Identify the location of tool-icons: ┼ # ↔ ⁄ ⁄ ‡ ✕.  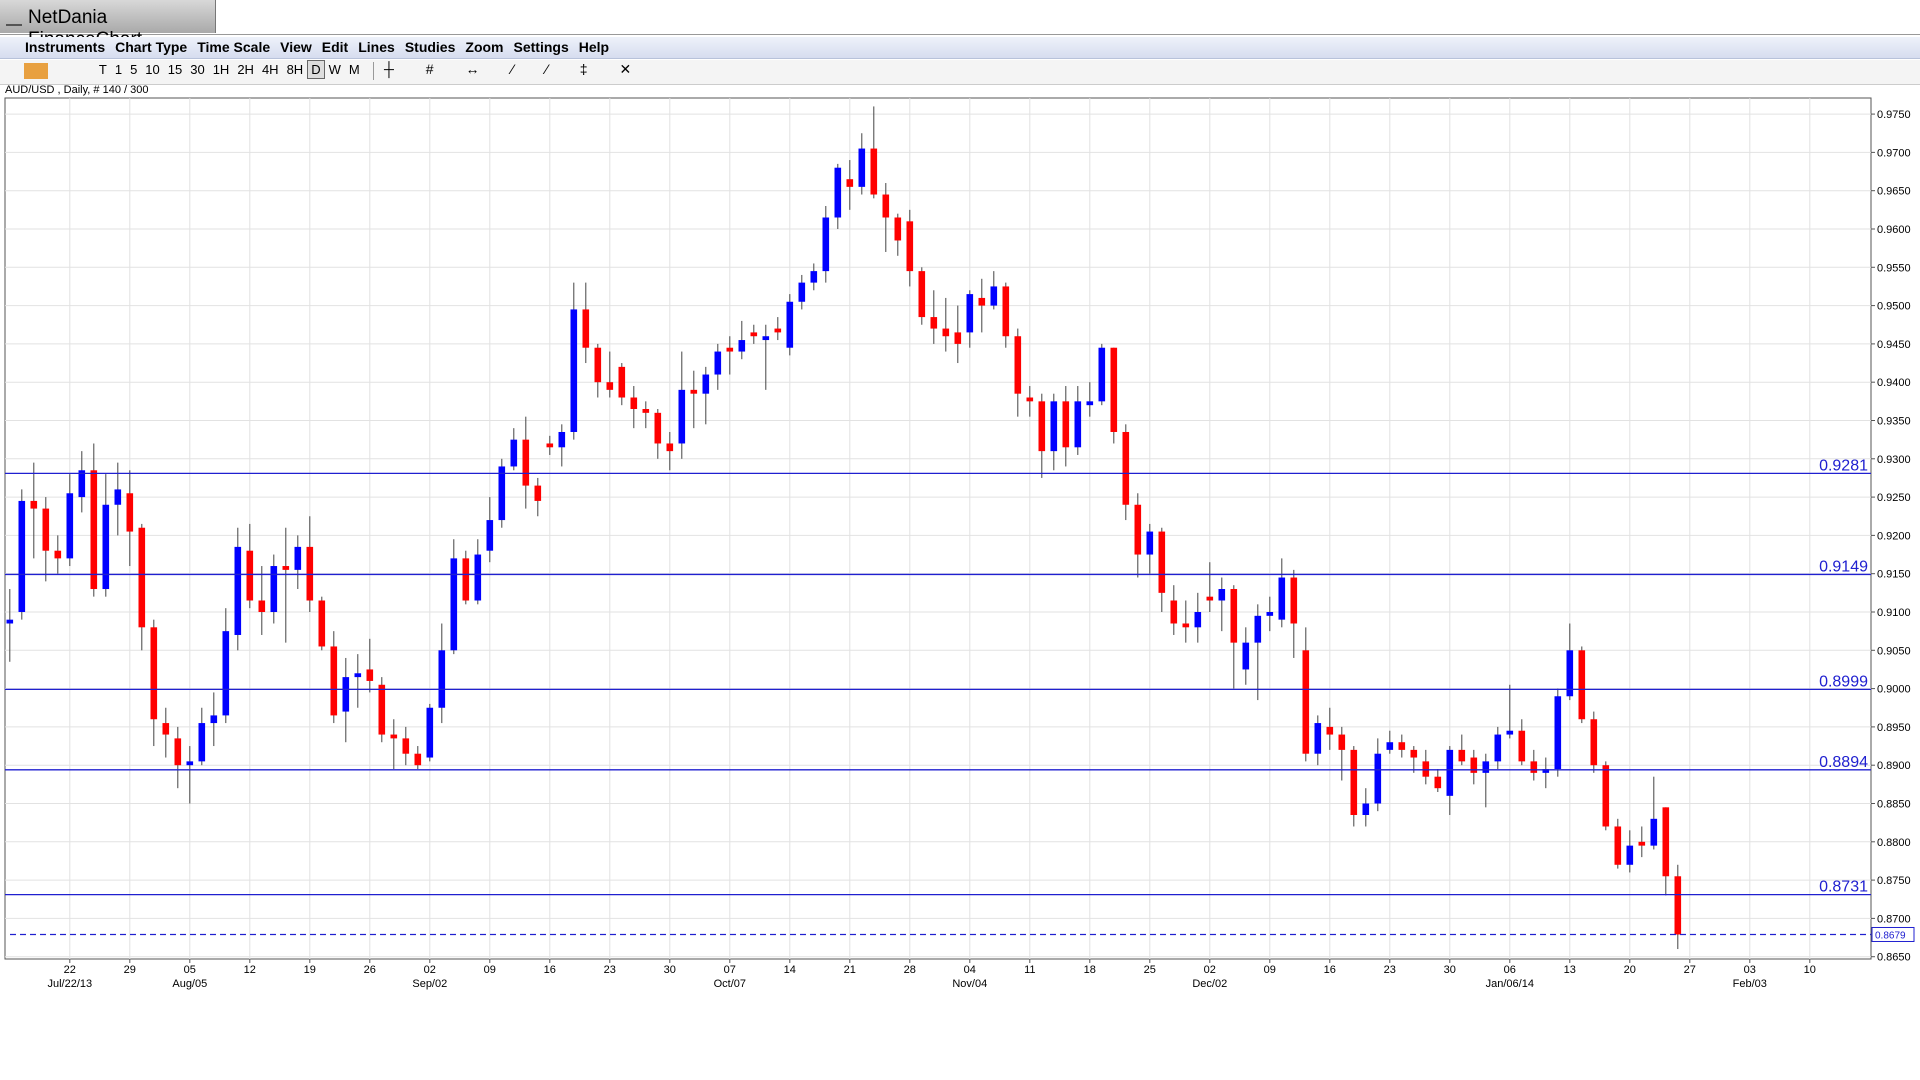
(514, 69).